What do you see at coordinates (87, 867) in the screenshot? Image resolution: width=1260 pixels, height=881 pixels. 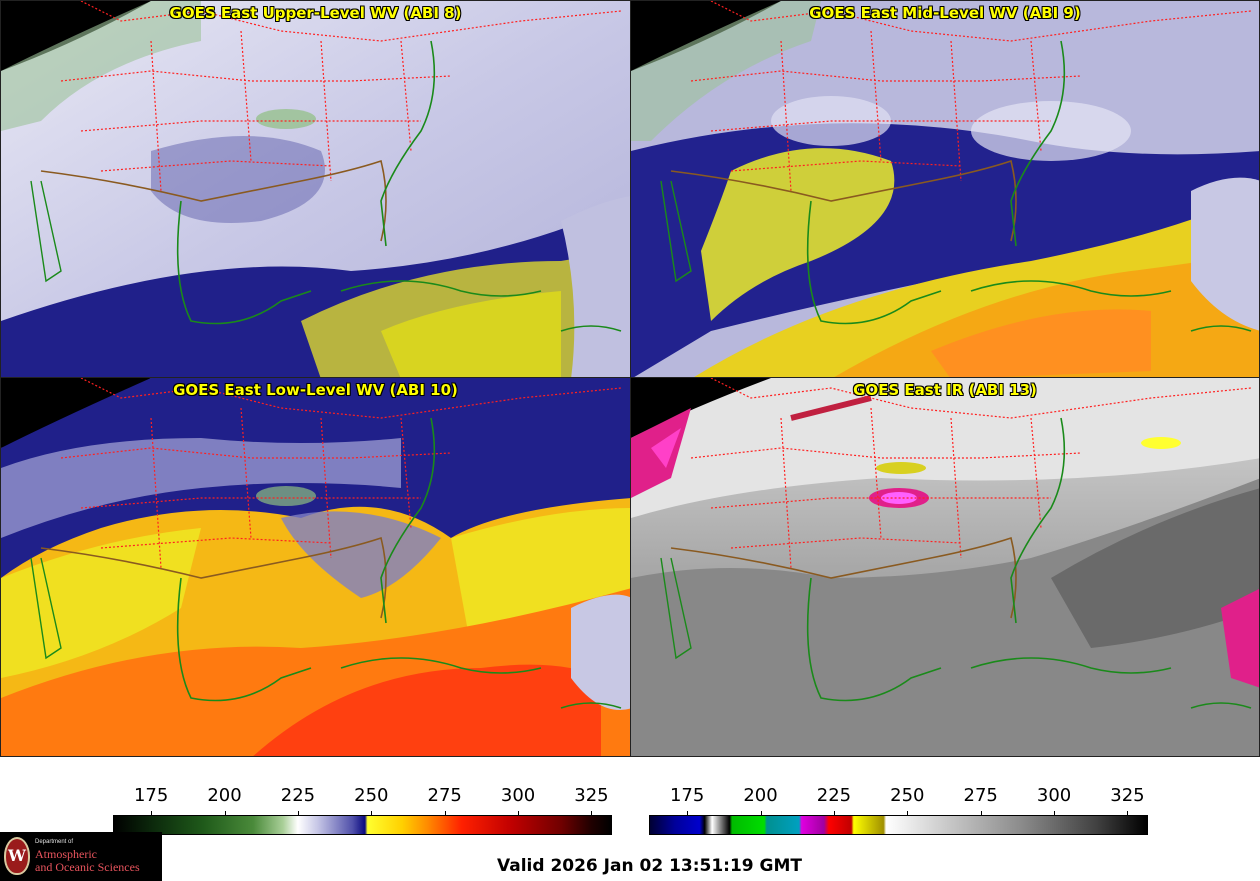 I see `logo-line2: and Oceanic Sciences` at bounding box center [87, 867].